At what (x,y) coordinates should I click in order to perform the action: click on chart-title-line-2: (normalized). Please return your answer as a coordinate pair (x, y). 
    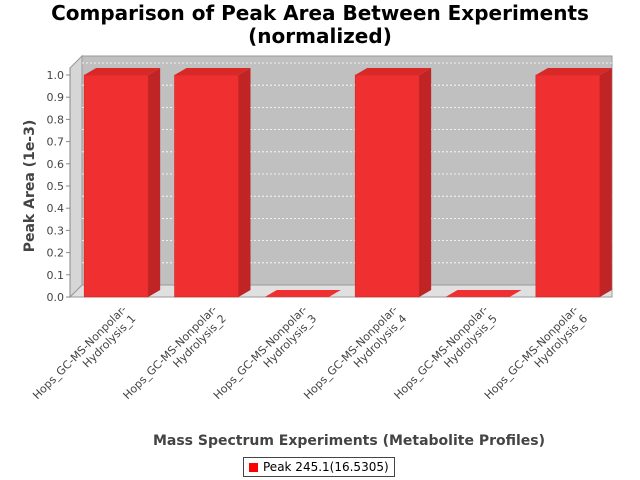
    Looking at the image, I should click on (320, 36).